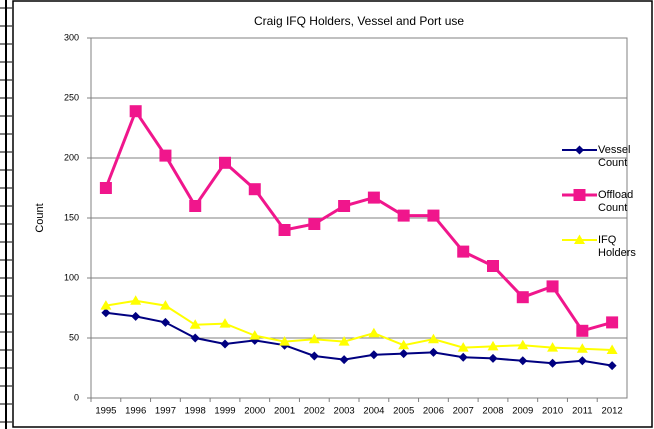  I want to click on chart-title: Craig IFQ Holders, Vessel and Port use, so click(359, 21).